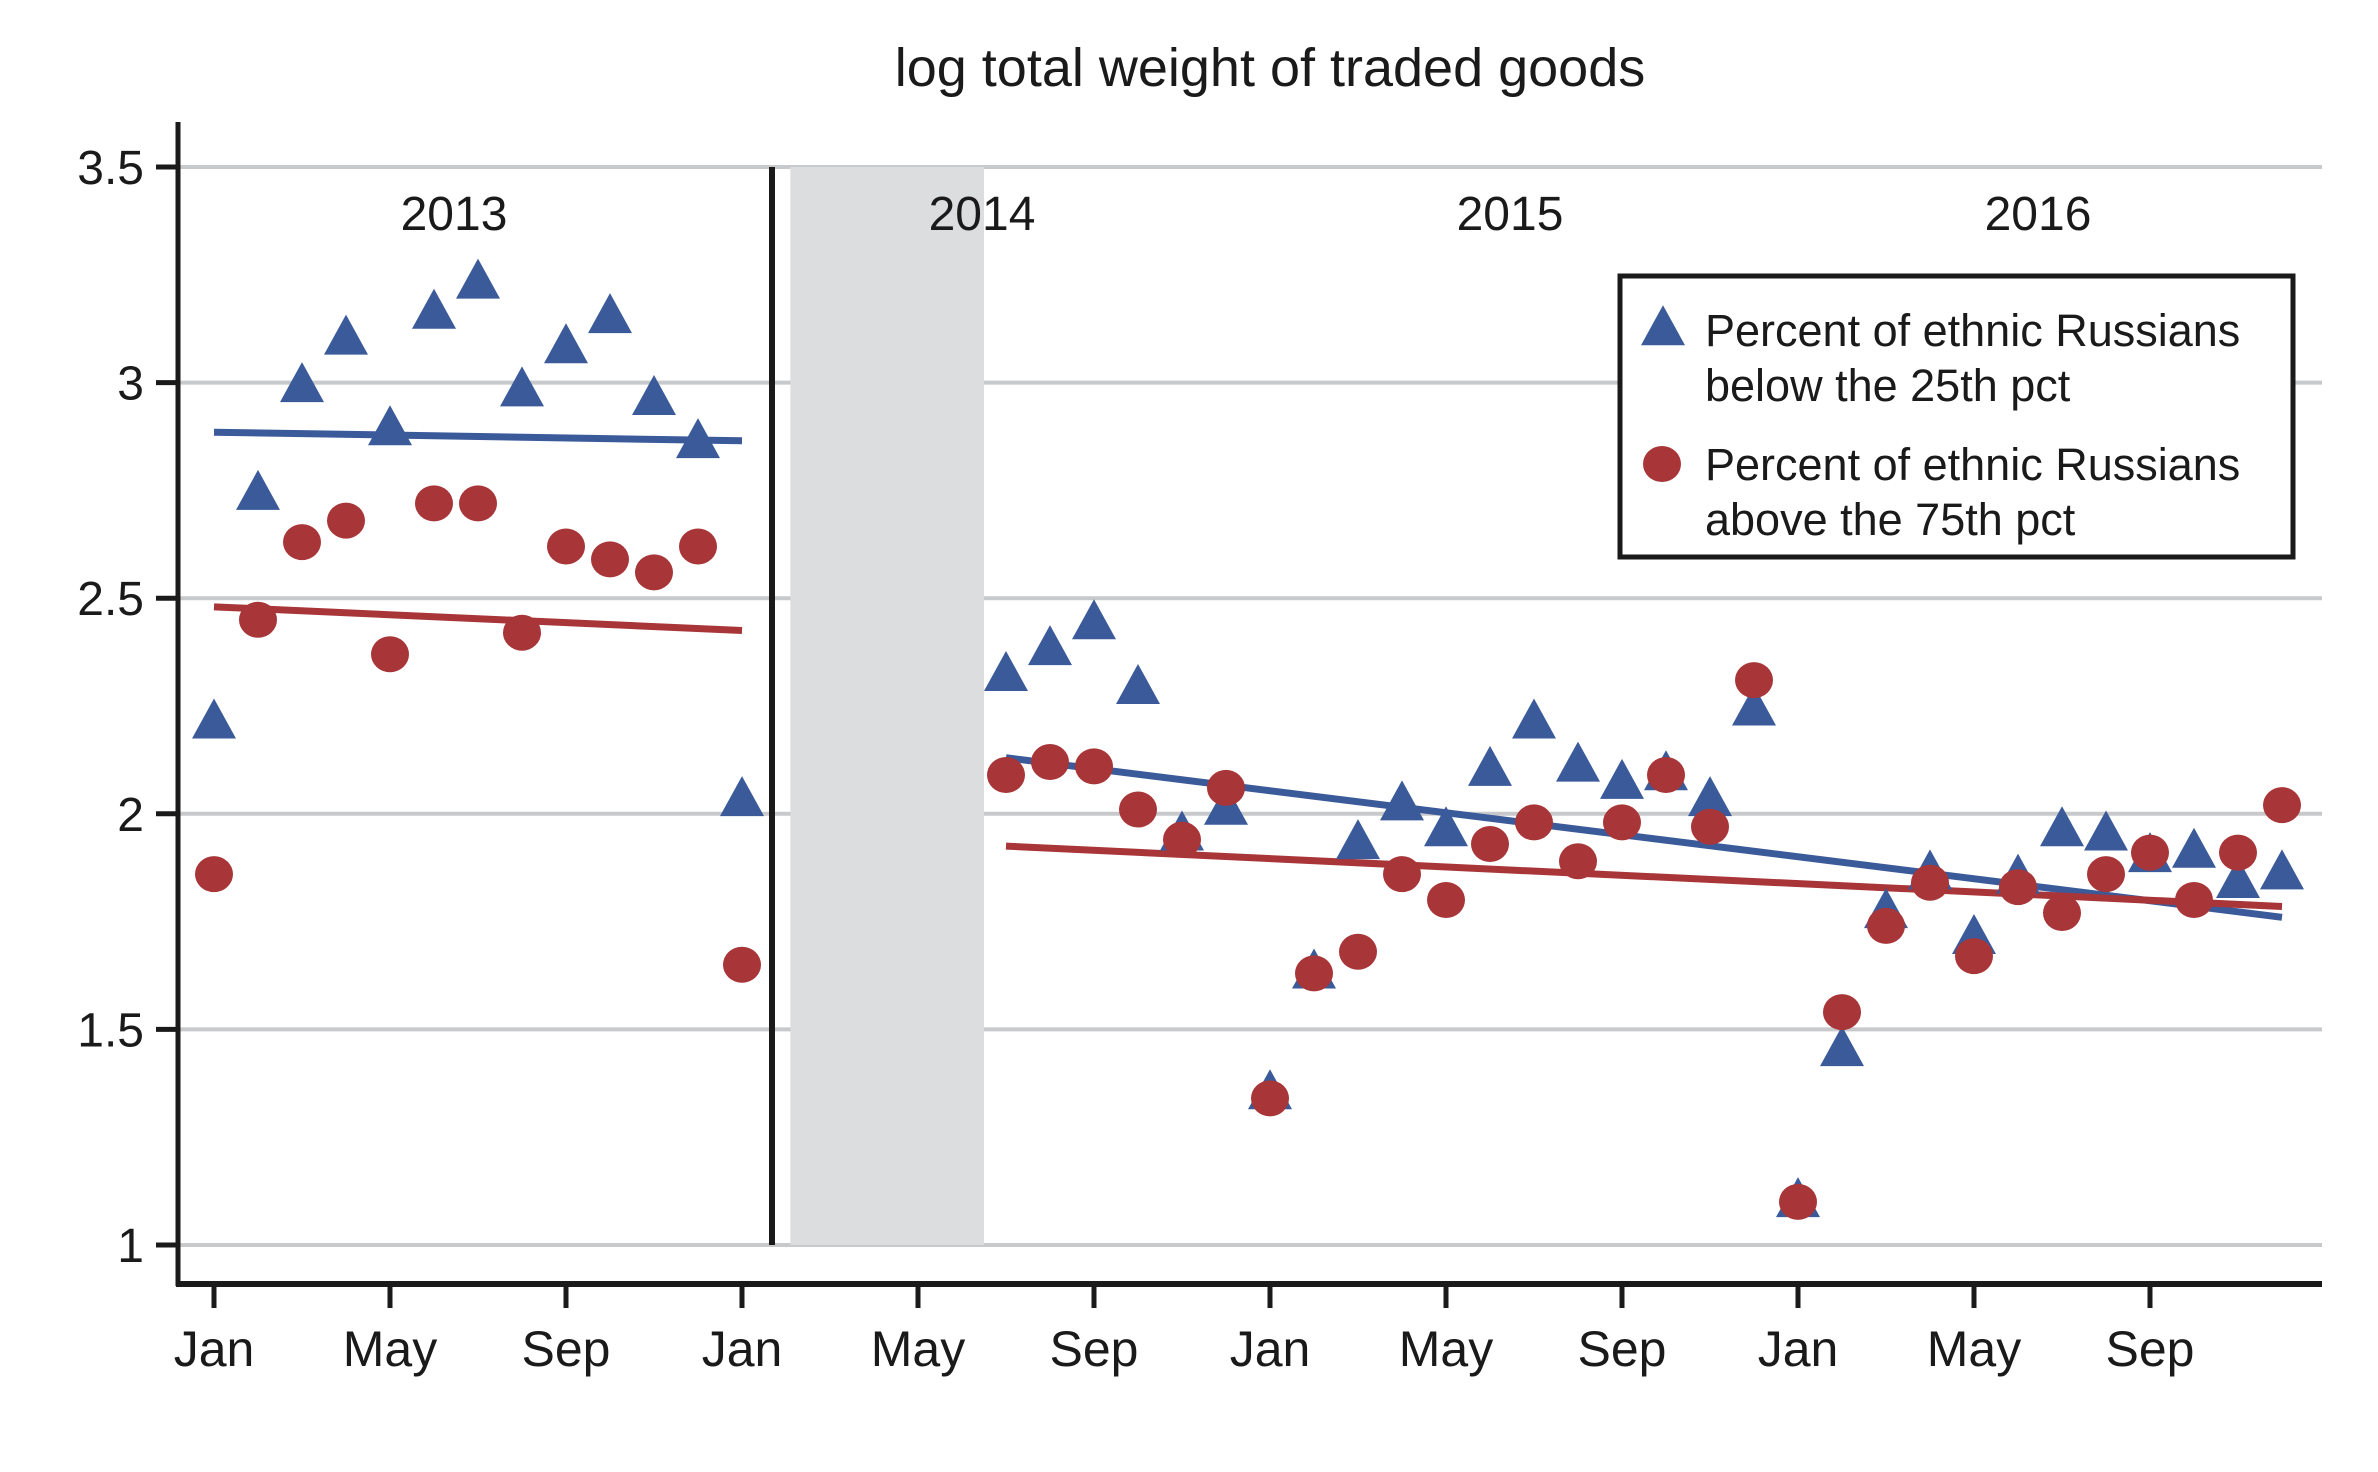 This screenshot has height=1472, width=2378. Describe the element at coordinates (887, 706) in the screenshot. I see `shaded-region` at that location.